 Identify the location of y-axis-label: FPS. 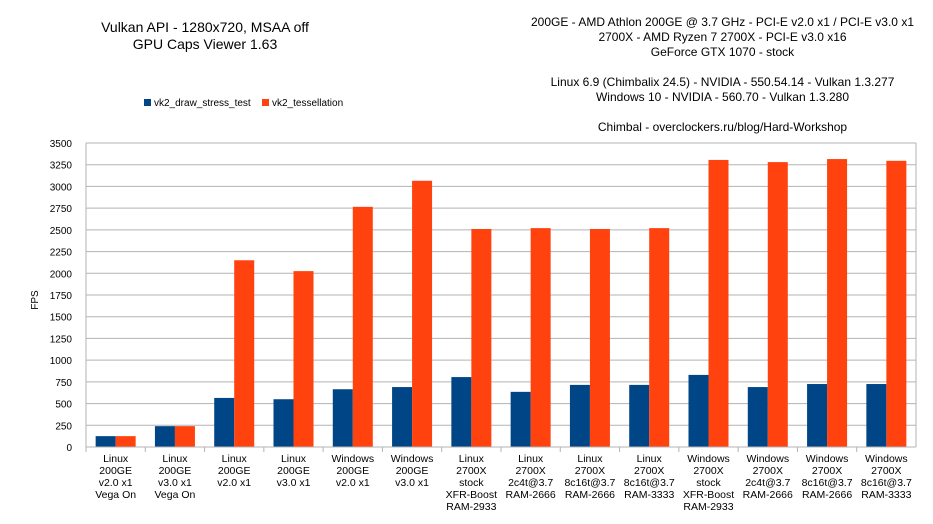
(35, 300).